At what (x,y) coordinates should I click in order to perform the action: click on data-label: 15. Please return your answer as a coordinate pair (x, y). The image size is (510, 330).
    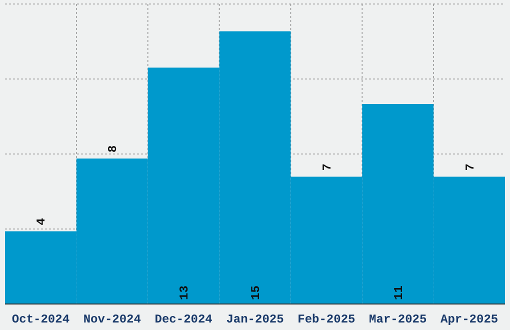
    Looking at the image, I should click on (256, 293).